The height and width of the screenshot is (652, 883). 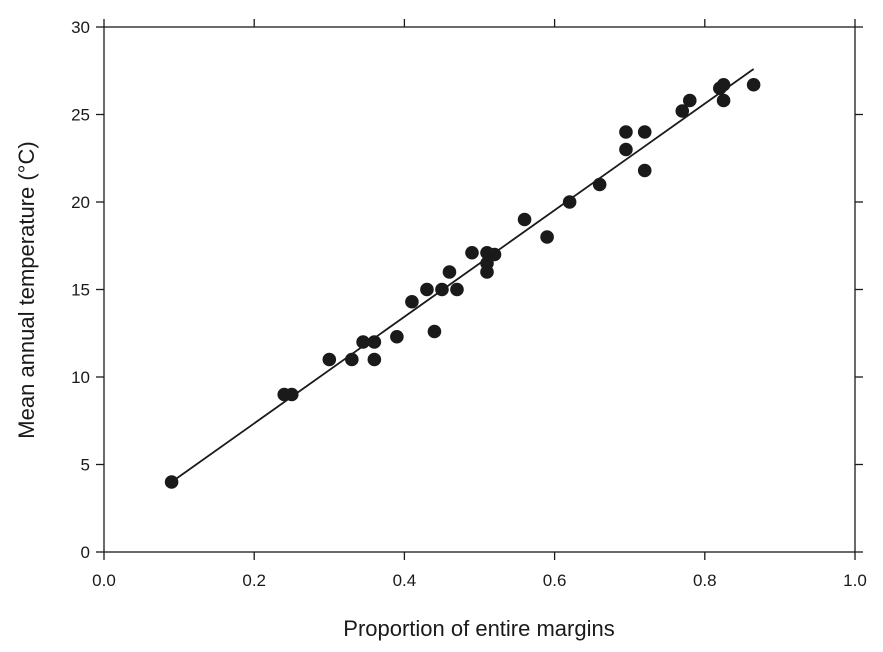 What do you see at coordinates (254, 580) in the screenshot?
I see `x-tick-label: 0.2` at bounding box center [254, 580].